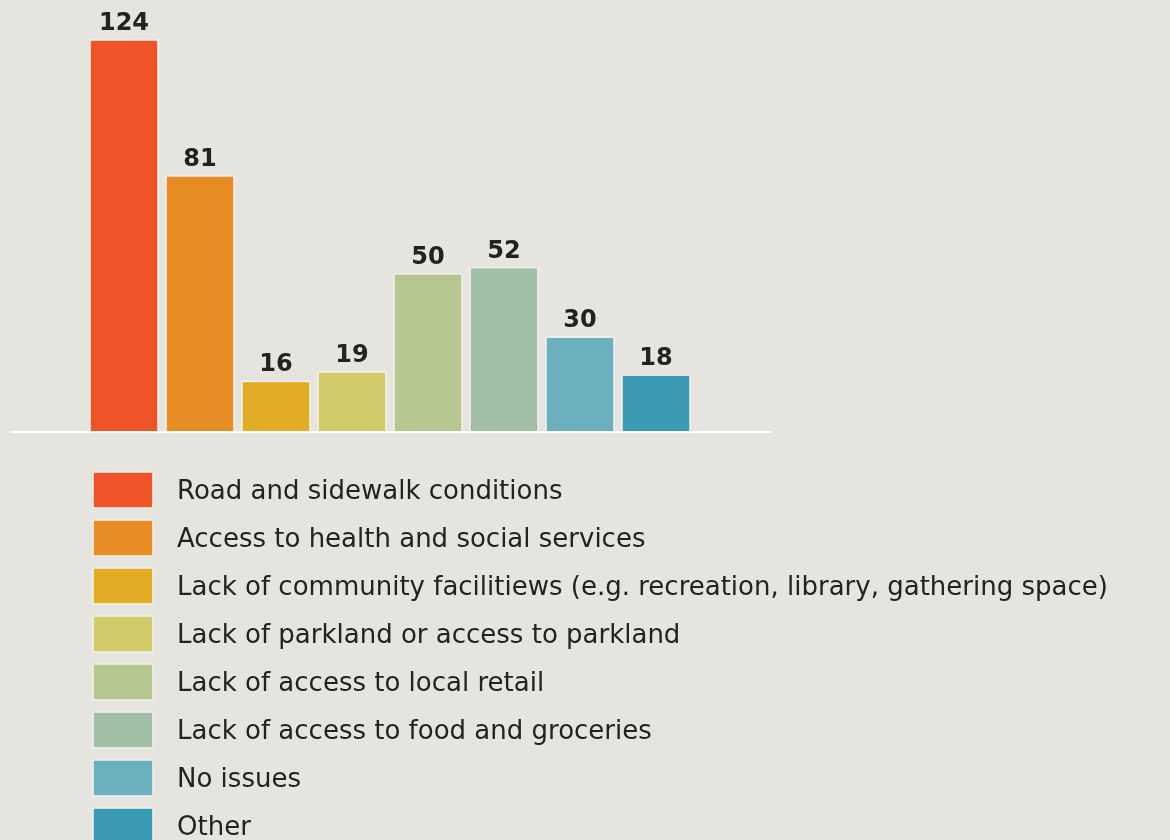 The width and height of the screenshot is (1170, 840). I want to click on data-label: 18, so click(656, 357).